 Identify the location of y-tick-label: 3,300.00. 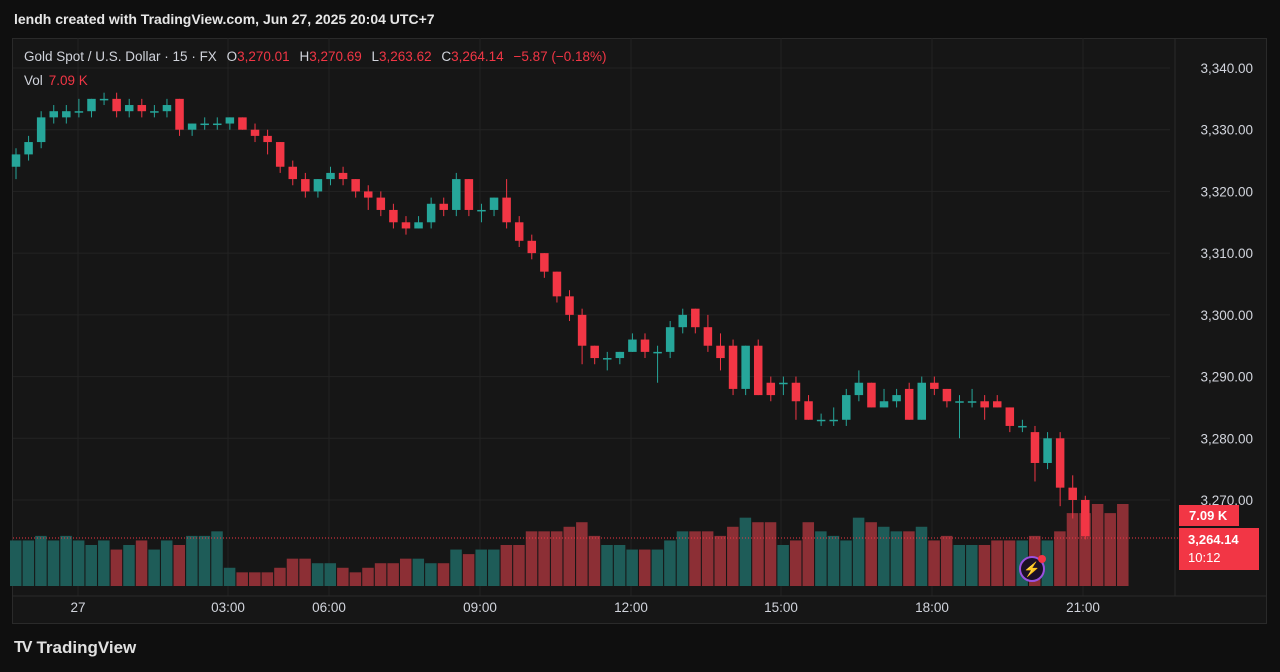
(1226, 315).